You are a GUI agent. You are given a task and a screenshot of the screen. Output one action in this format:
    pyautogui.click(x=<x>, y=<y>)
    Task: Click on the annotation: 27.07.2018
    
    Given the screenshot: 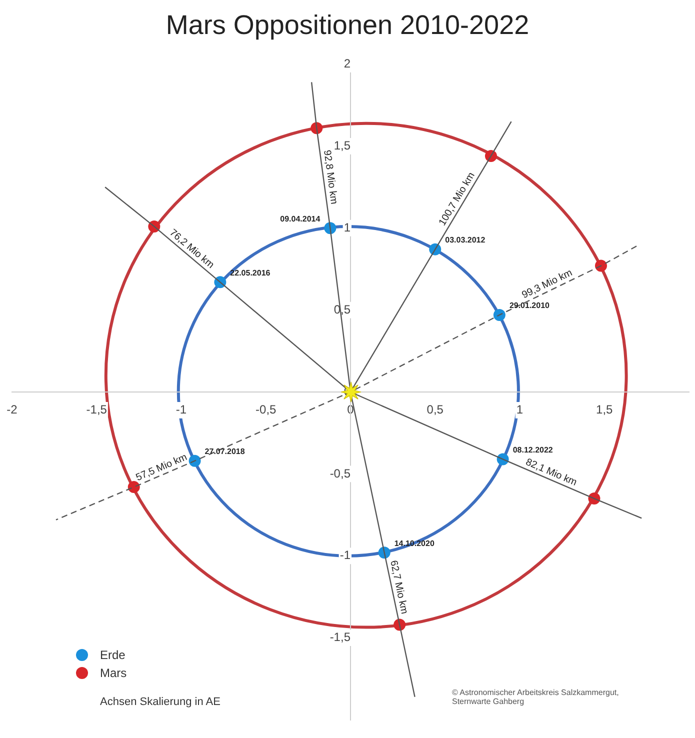 What is the action you would take?
    pyautogui.click(x=225, y=451)
    